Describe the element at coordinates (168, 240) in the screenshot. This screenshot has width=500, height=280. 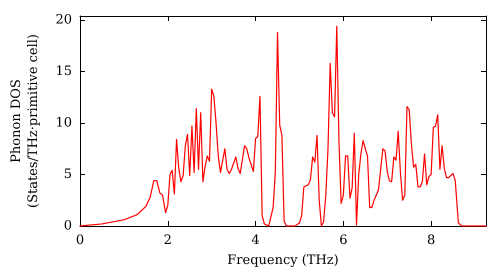
I see `x-tick-label: 2` at that location.